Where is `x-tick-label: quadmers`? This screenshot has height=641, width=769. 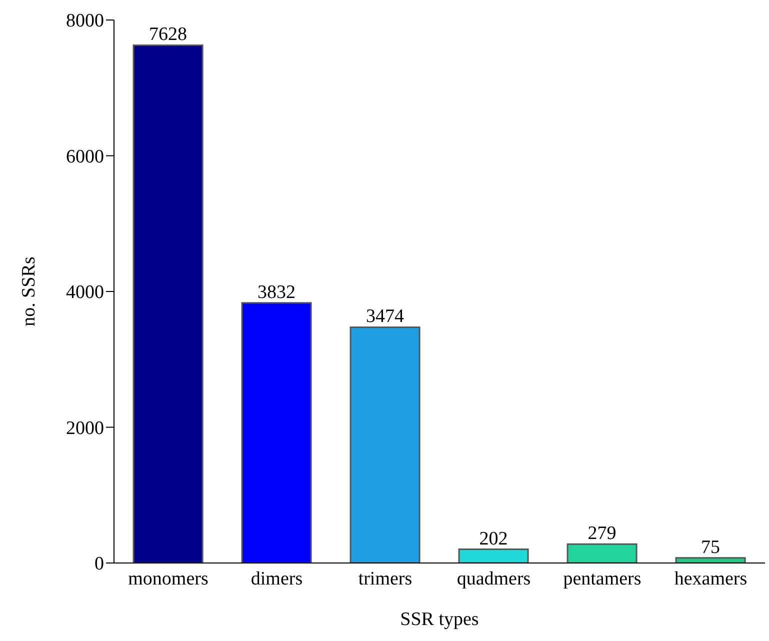
x-tick-label: quadmers is located at coordinates (493, 579).